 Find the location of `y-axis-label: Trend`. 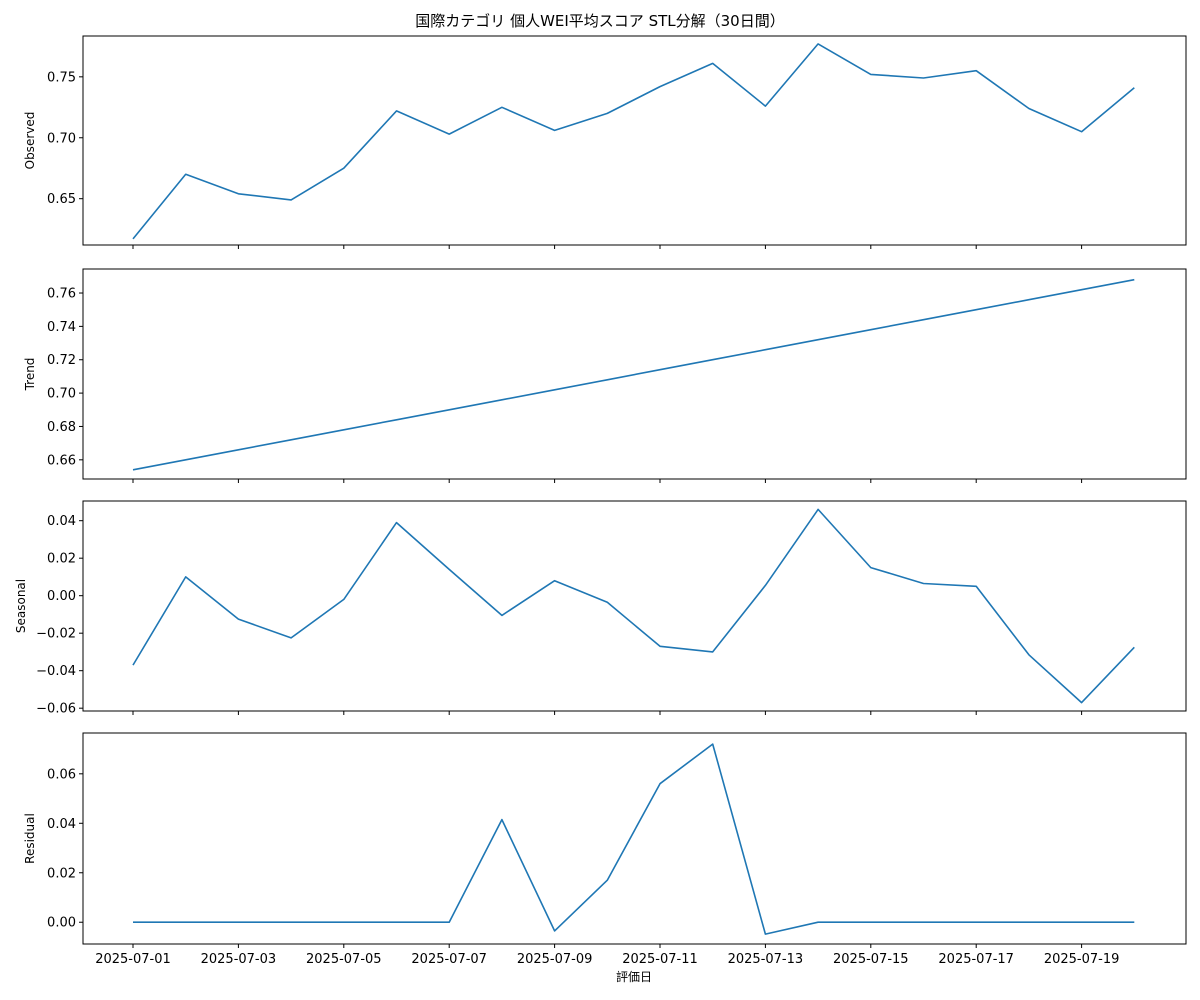

y-axis-label: Trend is located at coordinates (30, 375).